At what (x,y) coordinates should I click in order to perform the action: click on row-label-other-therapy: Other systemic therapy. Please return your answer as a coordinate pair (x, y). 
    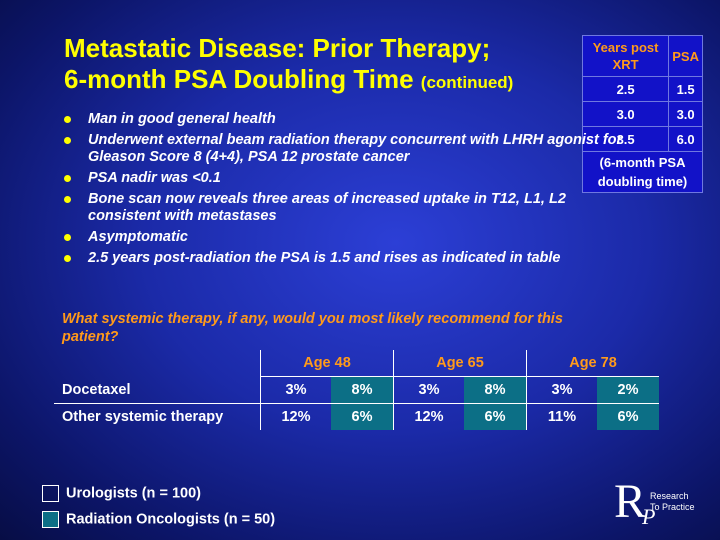
    Looking at the image, I should click on (143, 417).